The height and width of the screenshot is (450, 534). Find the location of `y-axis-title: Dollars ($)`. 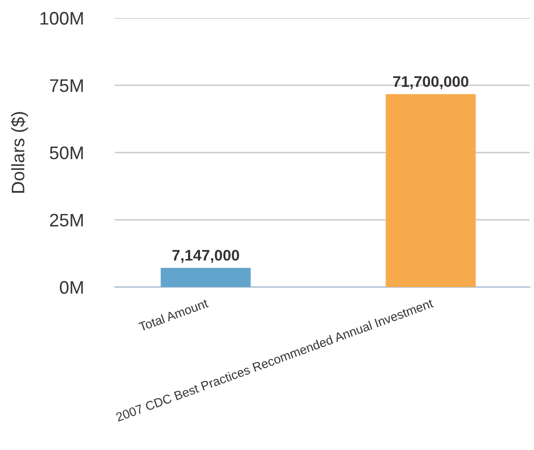

y-axis-title: Dollars ($) is located at coordinates (19, 152).